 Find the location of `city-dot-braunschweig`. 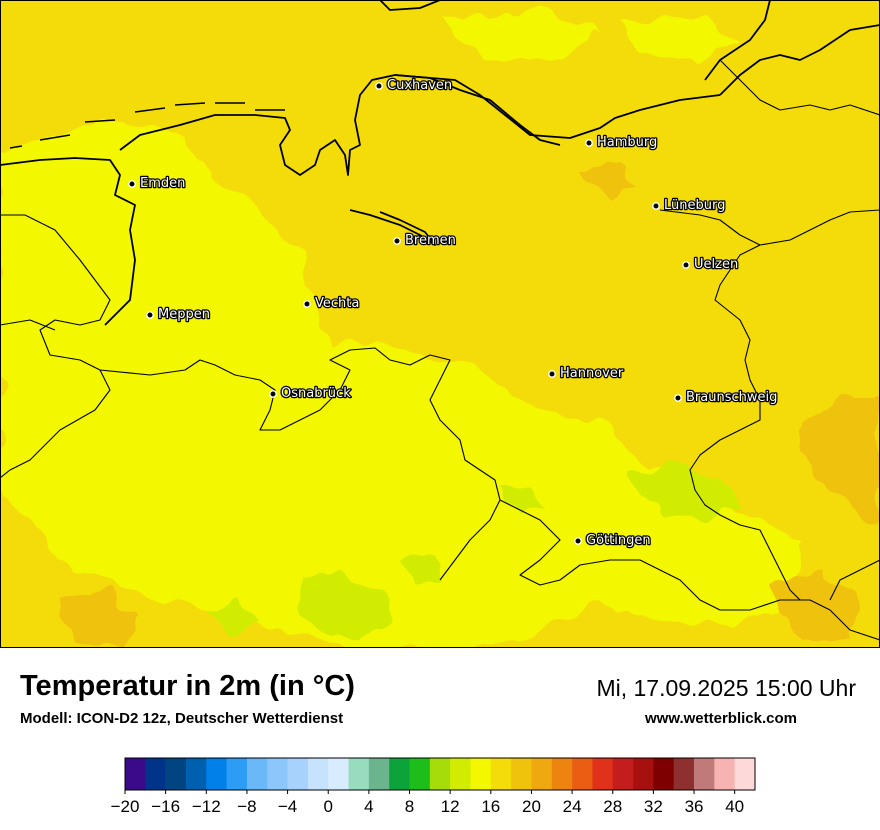

city-dot-braunschweig is located at coordinates (678, 398).